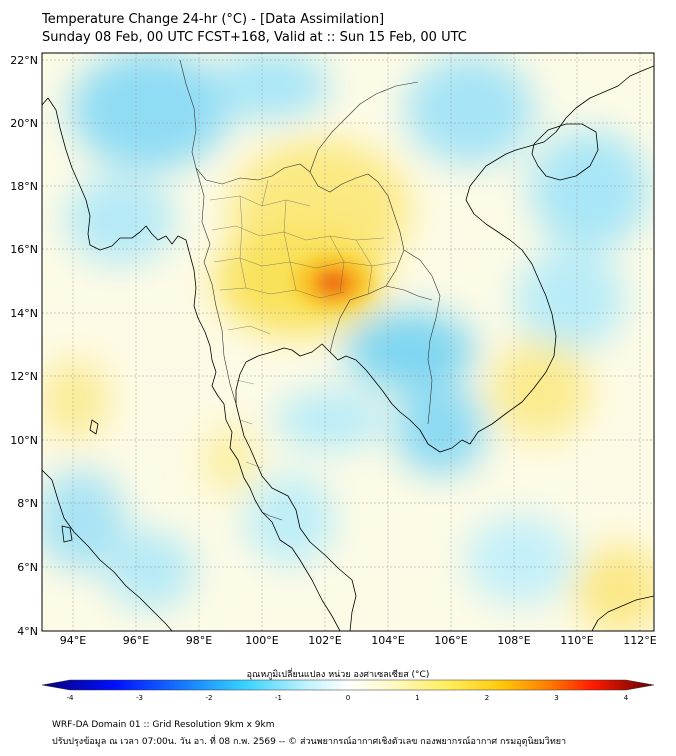 This screenshot has width=676, height=756. What do you see at coordinates (330, 420) in the screenshot?
I see `field-cool-gulf-of-thailand` at bounding box center [330, 420].